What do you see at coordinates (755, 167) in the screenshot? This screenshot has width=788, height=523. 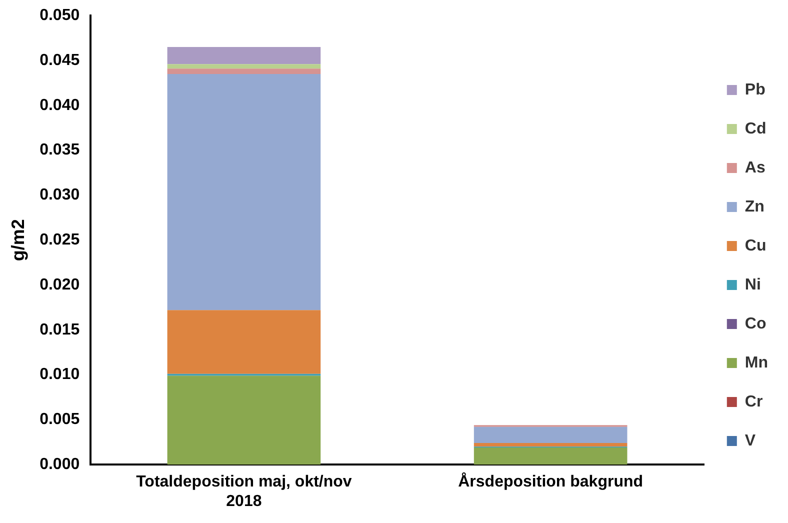 I see `legend-label: As` at bounding box center [755, 167].